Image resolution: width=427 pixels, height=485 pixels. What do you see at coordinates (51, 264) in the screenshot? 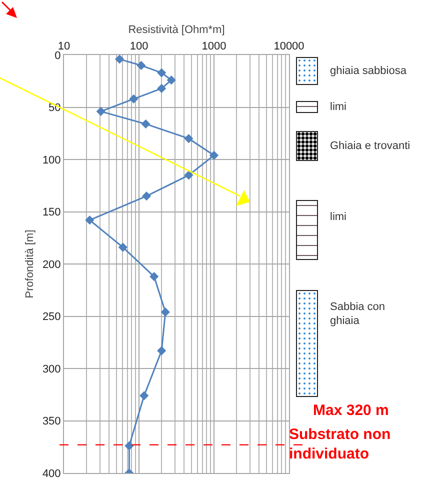
I see `y-tick-label: 200` at bounding box center [51, 264].